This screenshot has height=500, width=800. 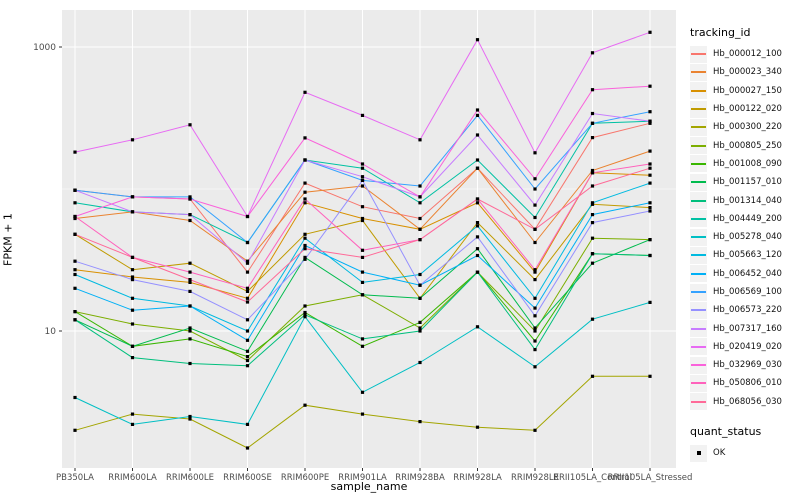 I want to click on legend-item-label: Hb_001314_040, so click(x=747, y=200).